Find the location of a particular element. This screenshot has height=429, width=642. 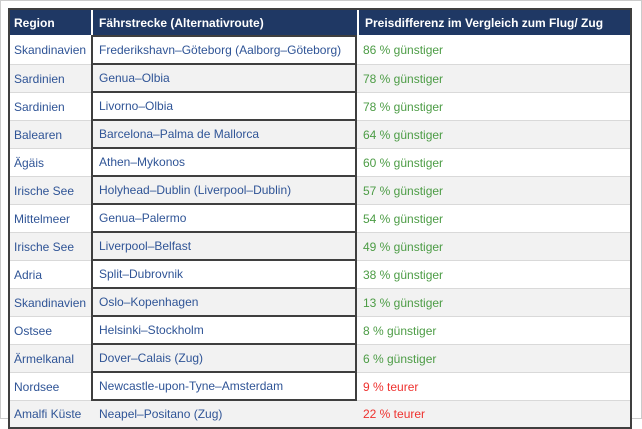

route-cell: Neapel–Positano (Zug) is located at coordinates (224, 414).